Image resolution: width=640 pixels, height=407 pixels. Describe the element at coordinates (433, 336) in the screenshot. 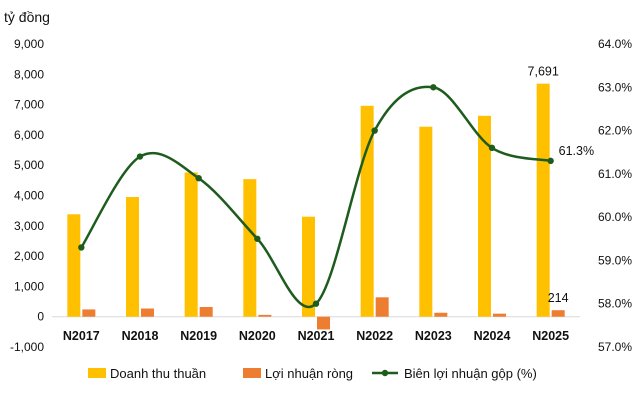

I see `category-label: N2023` at that location.